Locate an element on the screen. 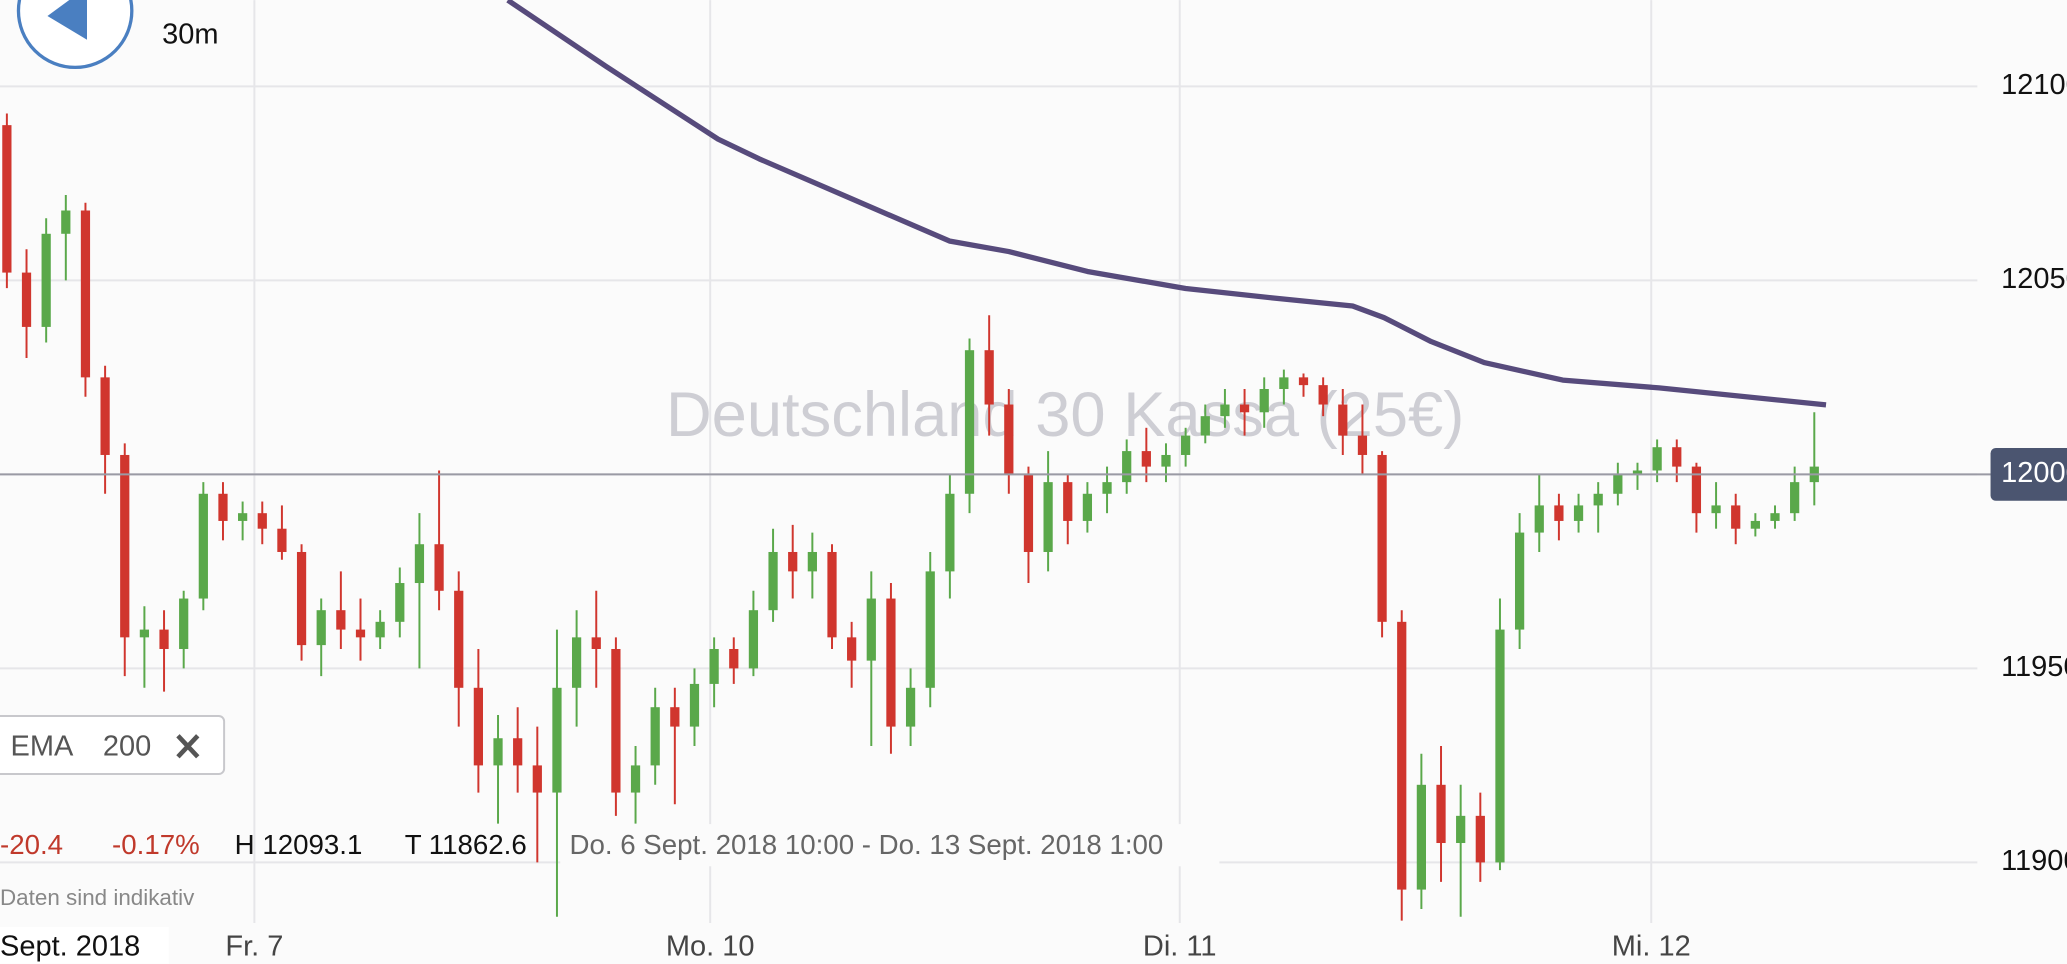 The image size is (2067, 964). x-tick-label: Mi. 12 is located at coordinates (1651, 947).